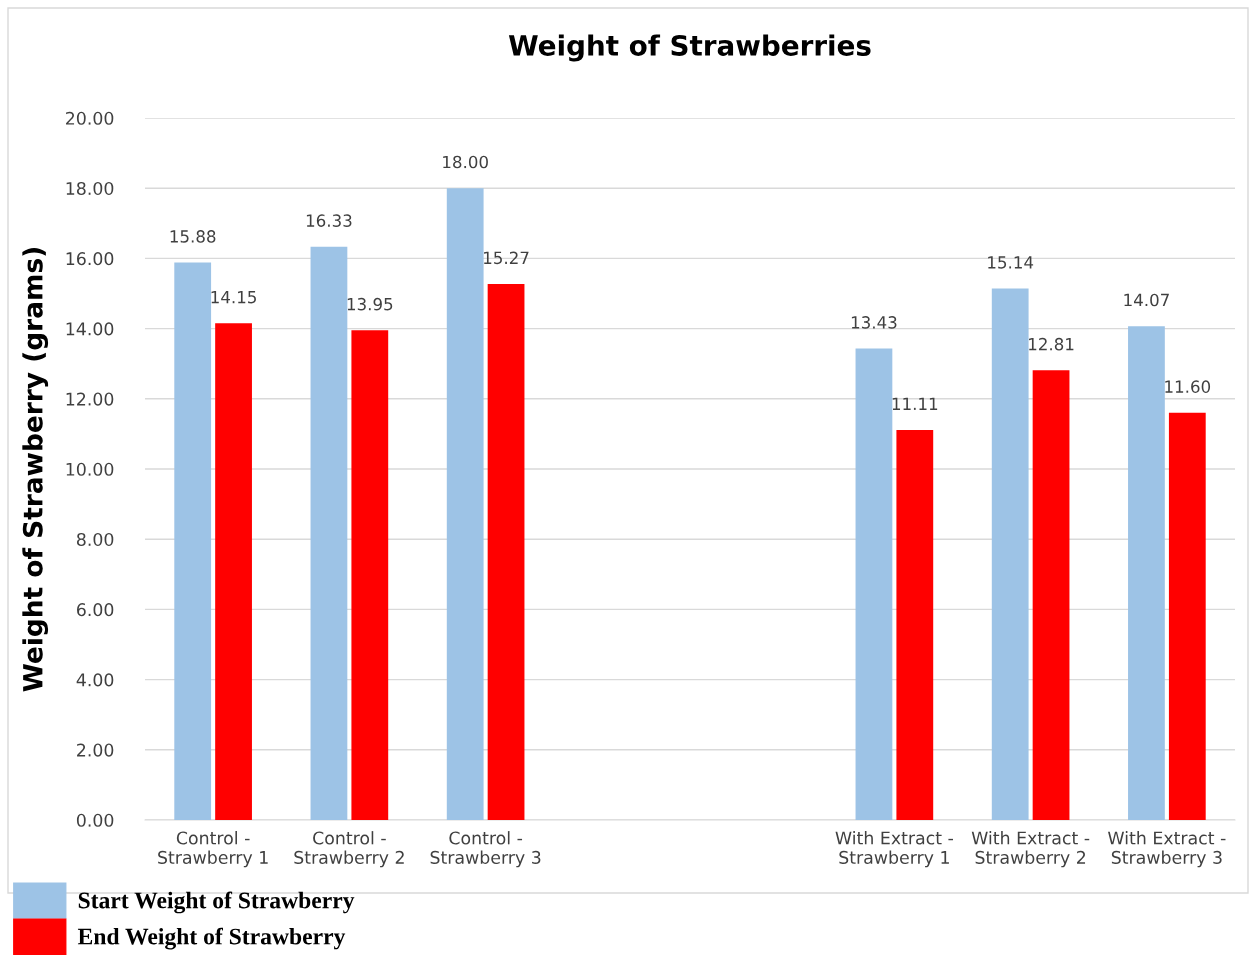 Image resolution: width=1253 pixels, height=966 pixels. What do you see at coordinates (370, 304) in the screenshot?
I see `data-label: 13.95` at bounding box center [370, 304].